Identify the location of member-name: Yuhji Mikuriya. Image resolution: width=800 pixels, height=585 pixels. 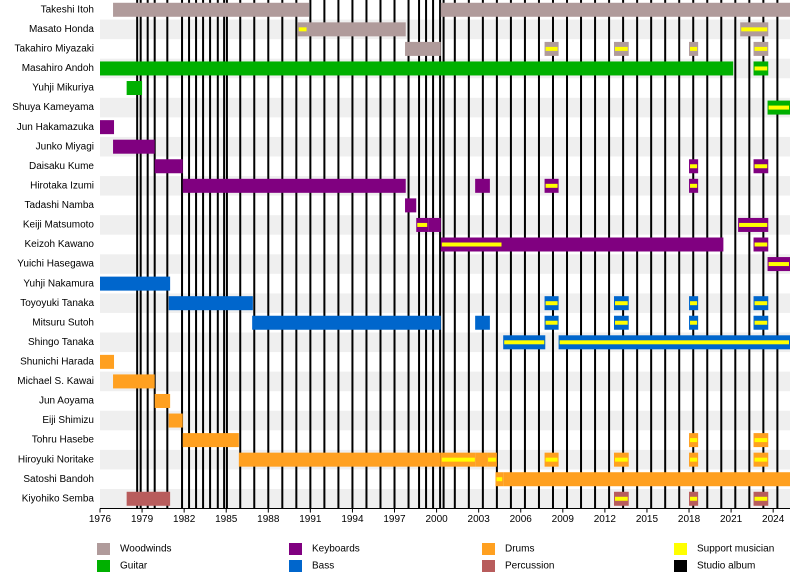
(63, 88).